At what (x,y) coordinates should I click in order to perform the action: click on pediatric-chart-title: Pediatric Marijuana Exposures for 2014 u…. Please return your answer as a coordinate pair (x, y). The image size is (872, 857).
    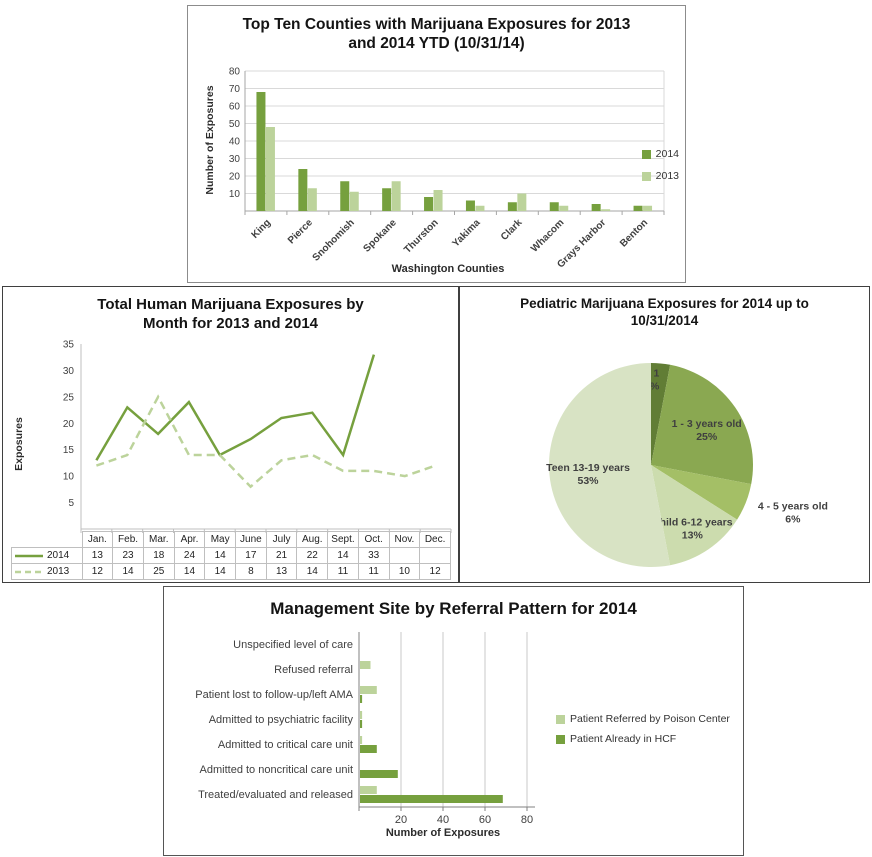
    Looking at the image, I should click on (664, 312).